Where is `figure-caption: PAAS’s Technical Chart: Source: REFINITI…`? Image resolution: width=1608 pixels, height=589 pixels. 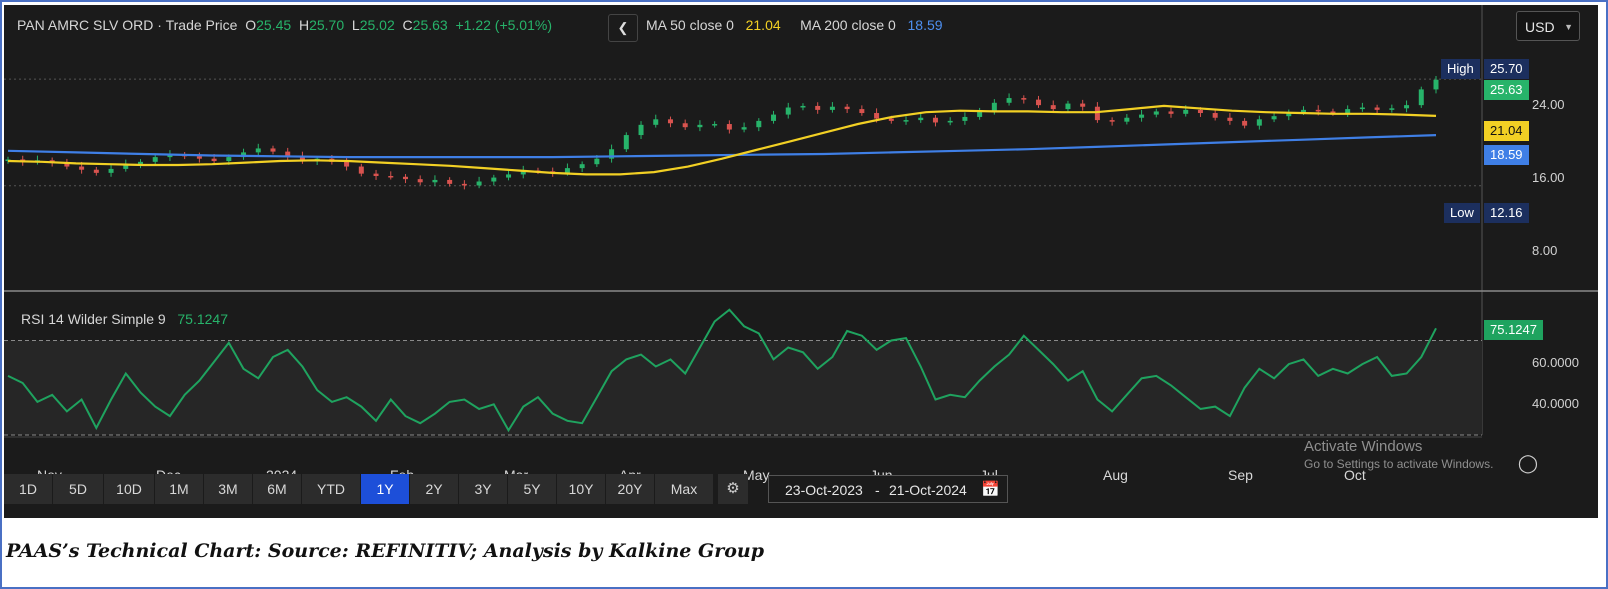 figure-caption: PAAS’s Technical Chart: Source: REFINITI… is located at coordinates (385, 551).